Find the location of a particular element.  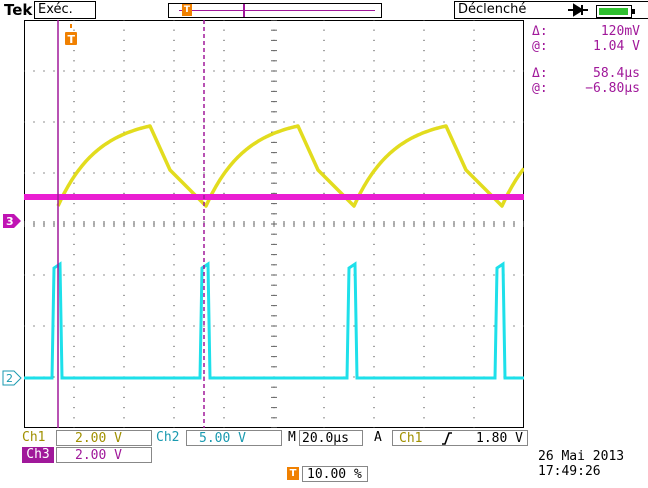

ch2-scale: 5.00 V is located at coordinates (234, 438).